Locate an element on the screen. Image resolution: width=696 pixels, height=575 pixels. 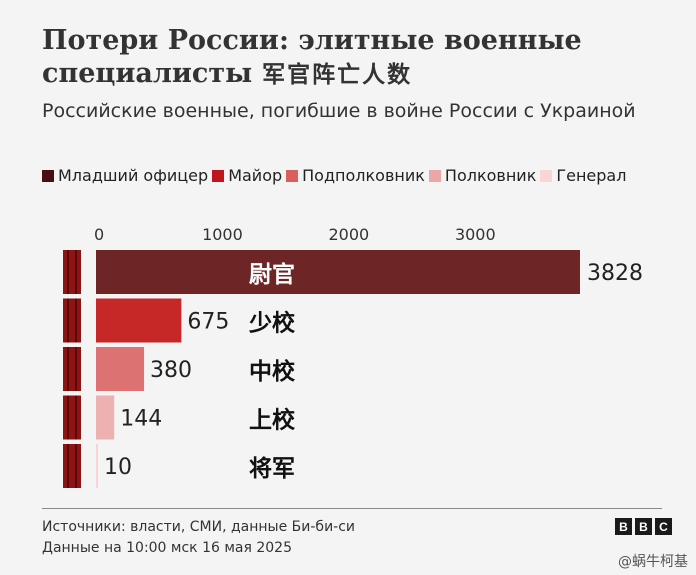
x-tick-label: 3000 is located at coordinates (475, 234).